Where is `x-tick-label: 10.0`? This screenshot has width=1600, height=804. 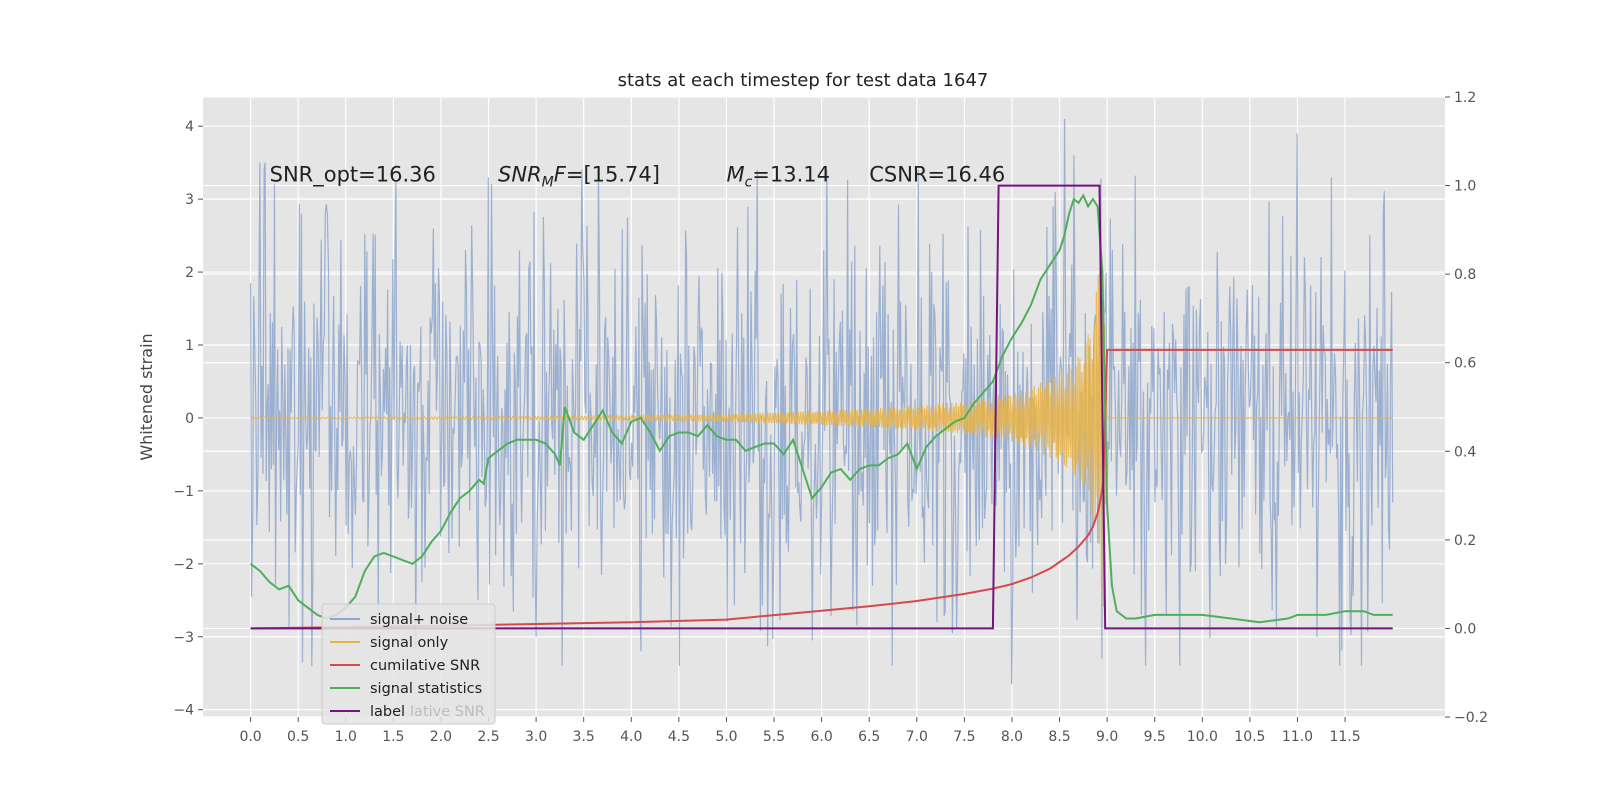 x-tick-label: 10.0 is located at coordinates (1202, 737).